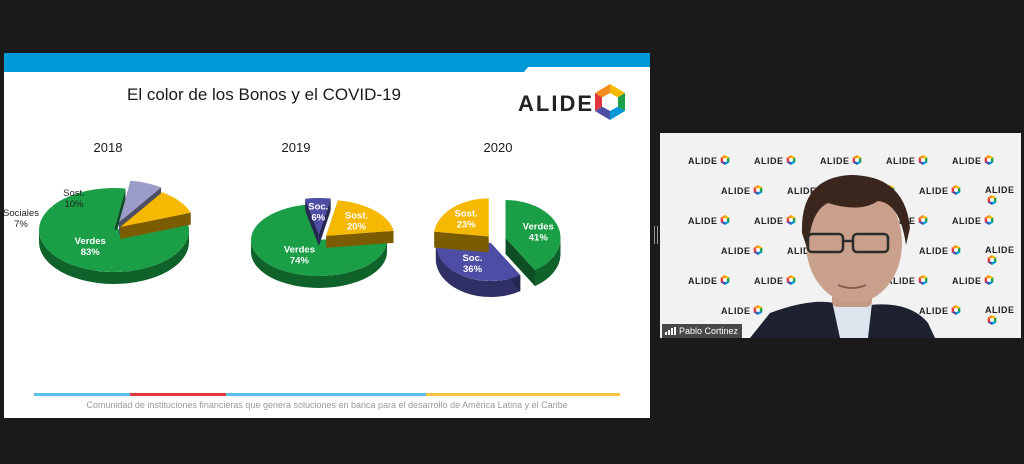 The height and width of the screenshot is (464, 1024). What do you see at coordinates (656, 235) in the screenshot?
I see `panel-resize-handle` at bounding box center [656, 235].